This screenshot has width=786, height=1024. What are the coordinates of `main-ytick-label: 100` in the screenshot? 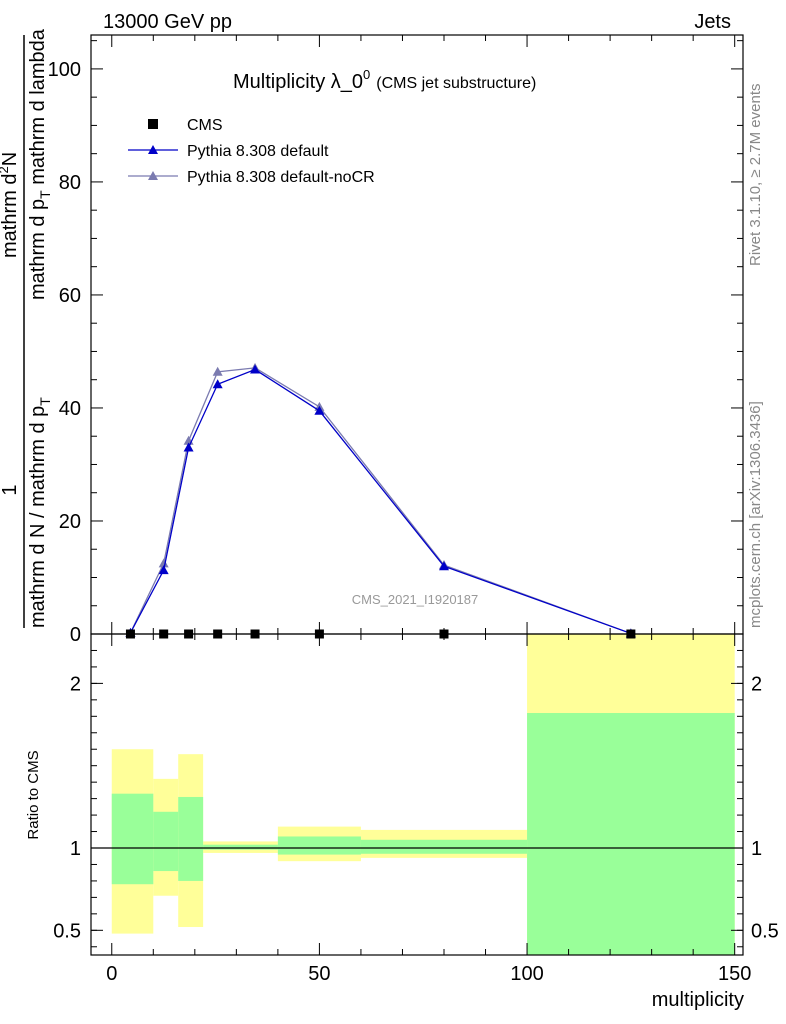 It's located at (64, 70).